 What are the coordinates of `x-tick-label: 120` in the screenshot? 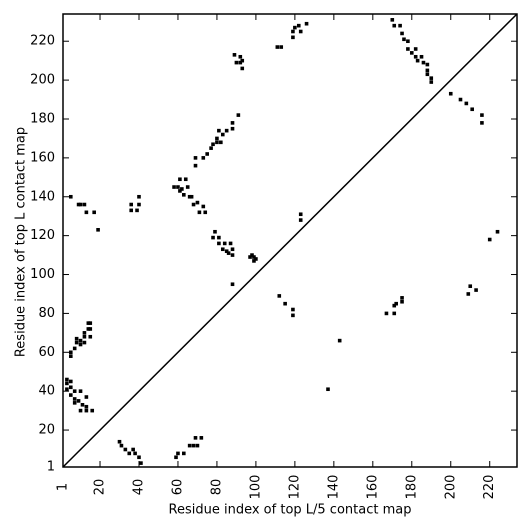 It's located at (294, 487).